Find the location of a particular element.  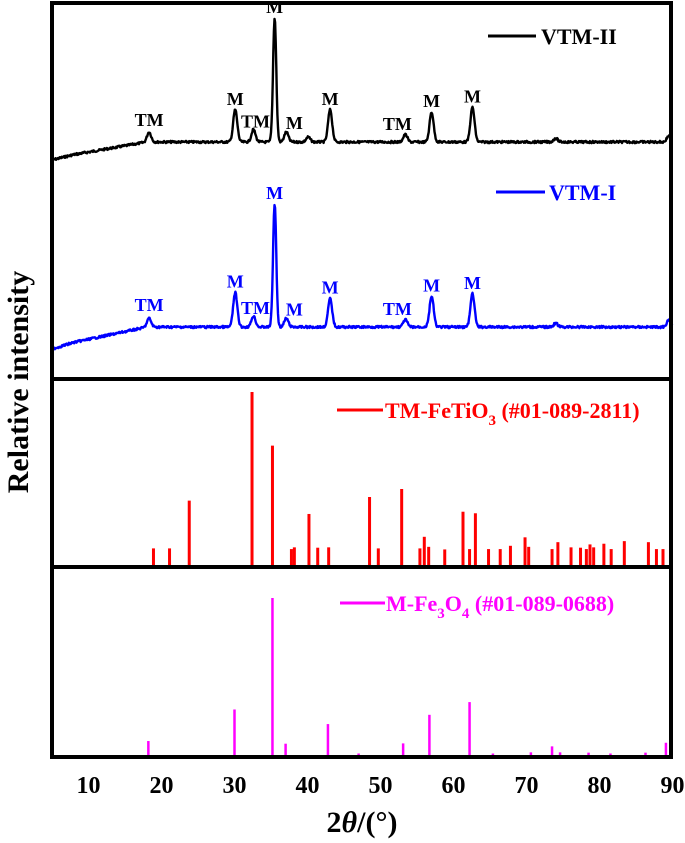

x-tick-label: 60 is located at coordinates (454, 786).